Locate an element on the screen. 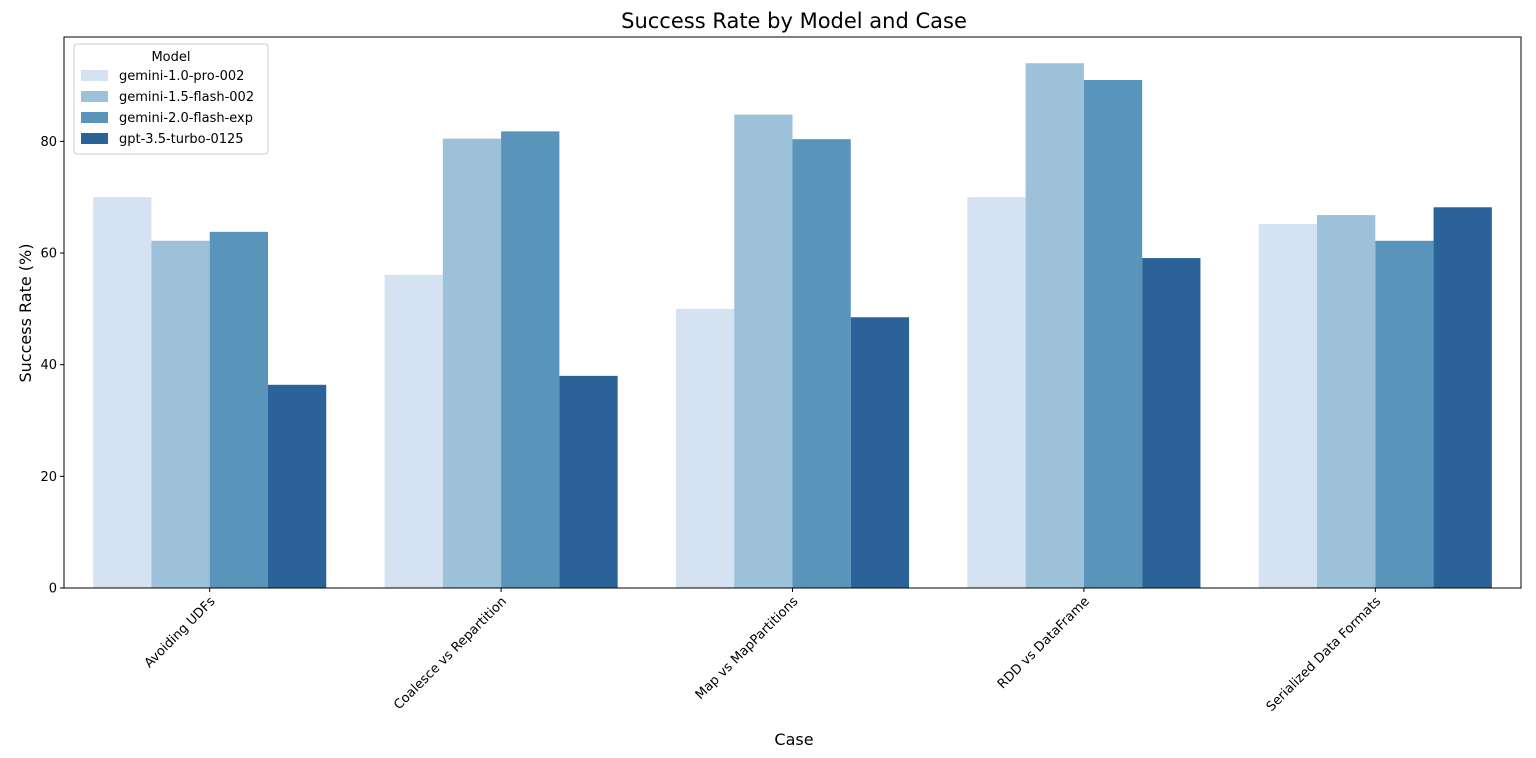  legend-label: gemini-1.5-flash-002 is located at coordinates (186, 97).